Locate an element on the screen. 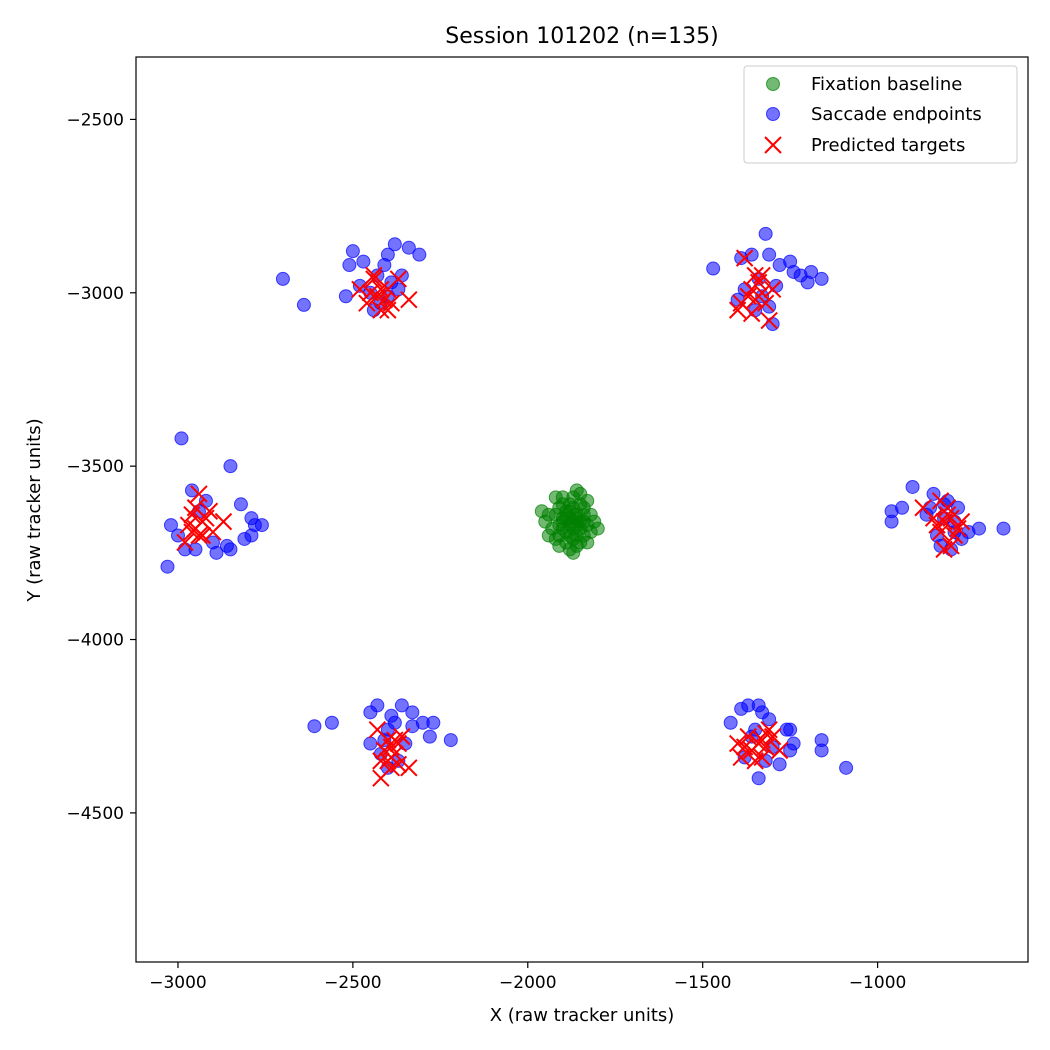 This screenshot has height=1050, width=1050. x-tick-label: −3000 is located at coordinates (178, 983).